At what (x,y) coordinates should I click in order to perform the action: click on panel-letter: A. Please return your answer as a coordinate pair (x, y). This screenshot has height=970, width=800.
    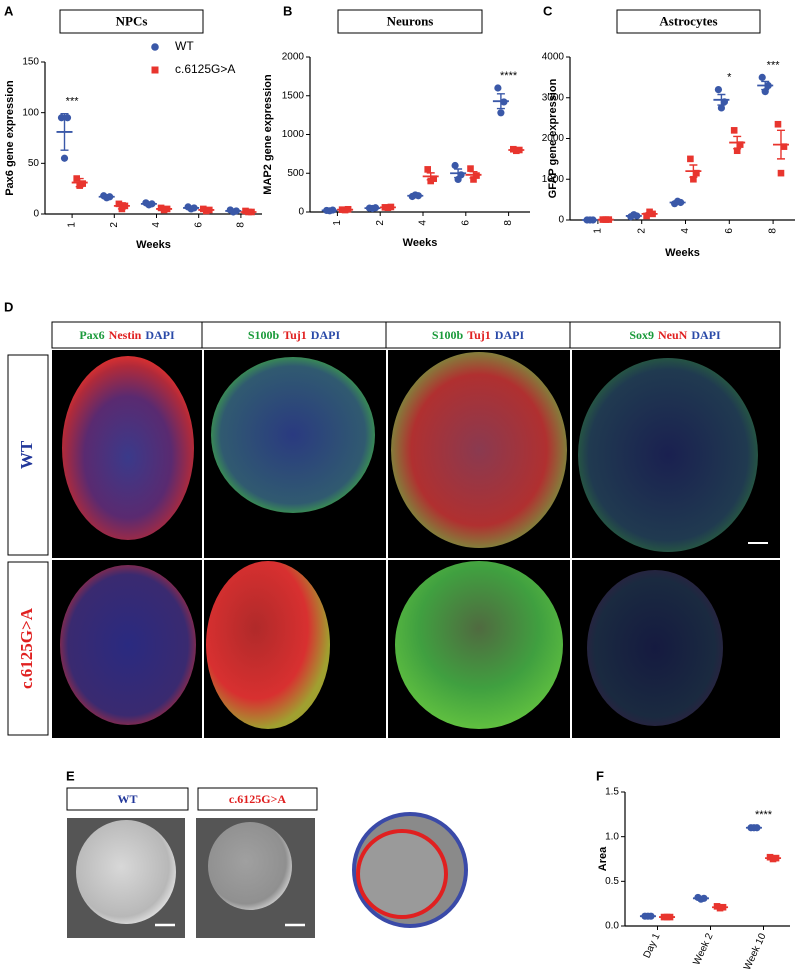
    Looking at the image, I should click on (9, 10).